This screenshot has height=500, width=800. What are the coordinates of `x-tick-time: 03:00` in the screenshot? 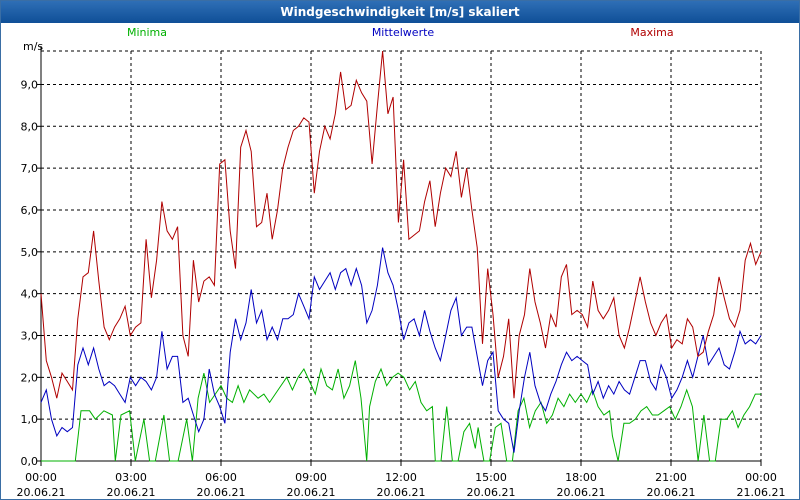 It's located at (131, 477).